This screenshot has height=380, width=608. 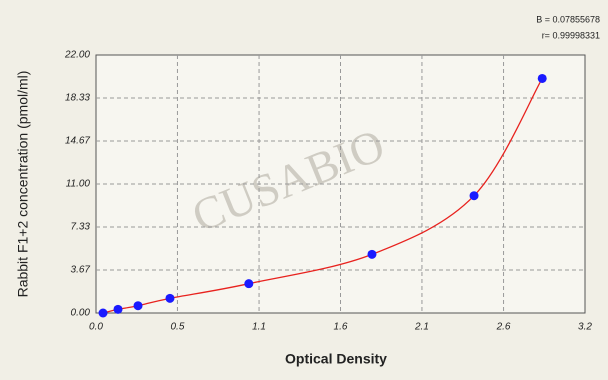 What do you see at coordinates (336, 359) in the screenshot?
I see `x-axis-title: Optical Density` at bounding box center [336, 359].